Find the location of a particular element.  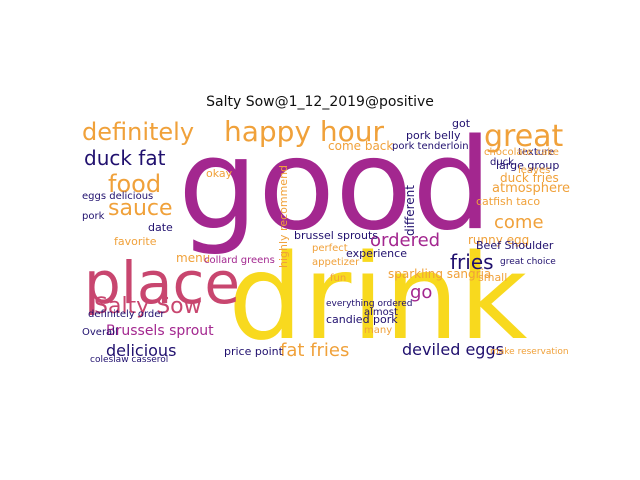

word-texture: texture is located at coordinates (536, 152).